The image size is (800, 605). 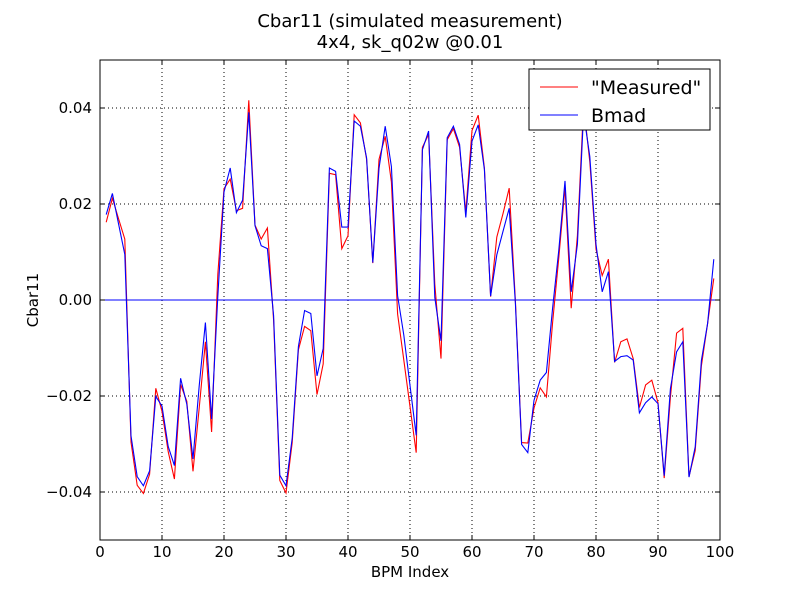 I want to click on legend-label: "Measured", so click(x=646, y=88).